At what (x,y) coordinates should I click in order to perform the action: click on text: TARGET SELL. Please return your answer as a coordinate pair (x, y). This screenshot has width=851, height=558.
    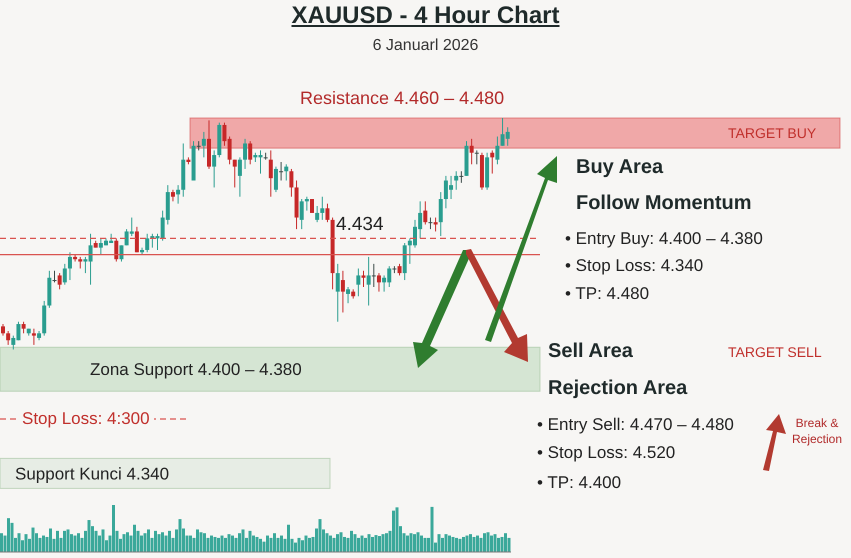
    Looking at the image, I should click on (775, 352).